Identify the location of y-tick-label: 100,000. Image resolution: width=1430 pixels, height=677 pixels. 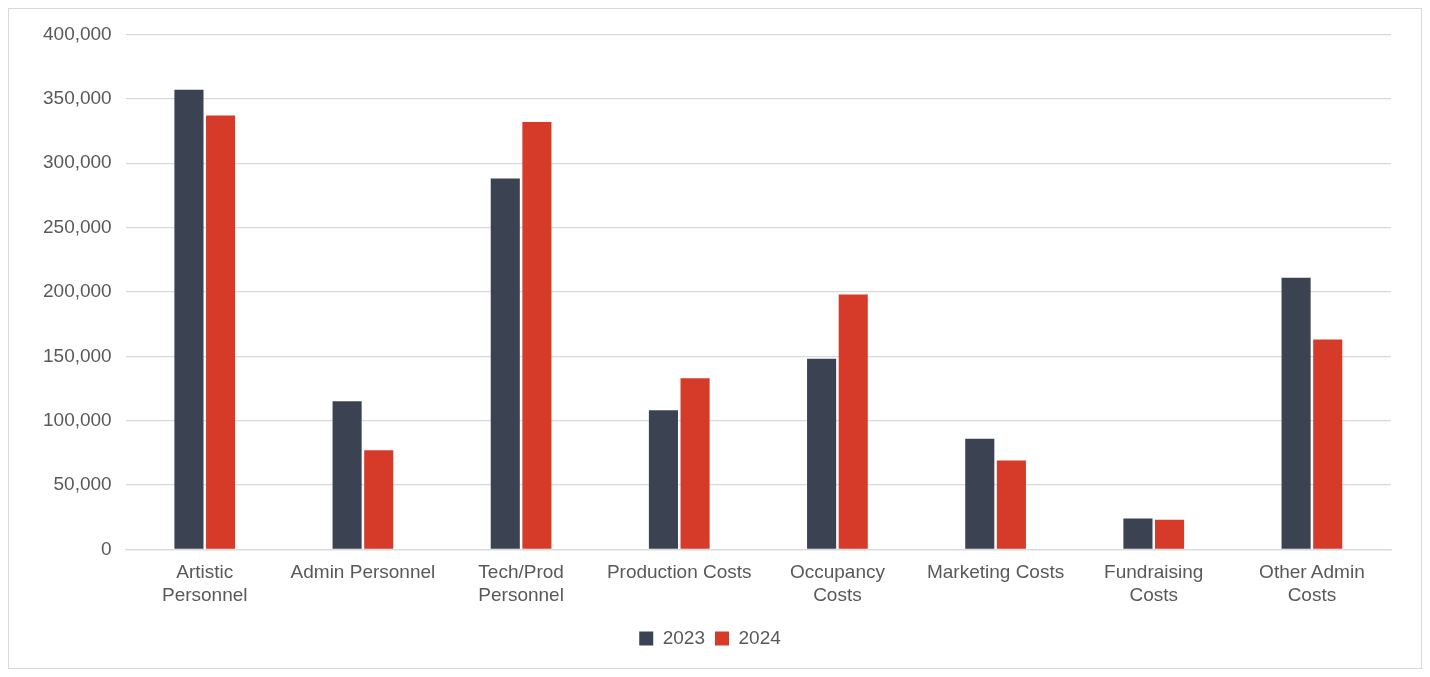
(77, 419).